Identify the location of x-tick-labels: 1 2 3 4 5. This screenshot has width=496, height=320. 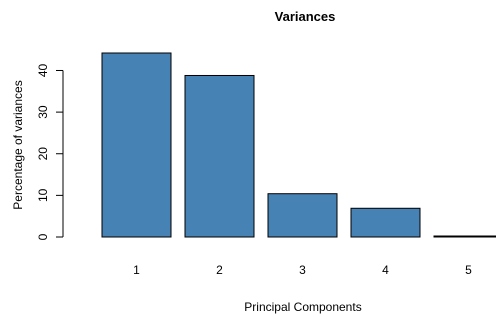
(302, 270).